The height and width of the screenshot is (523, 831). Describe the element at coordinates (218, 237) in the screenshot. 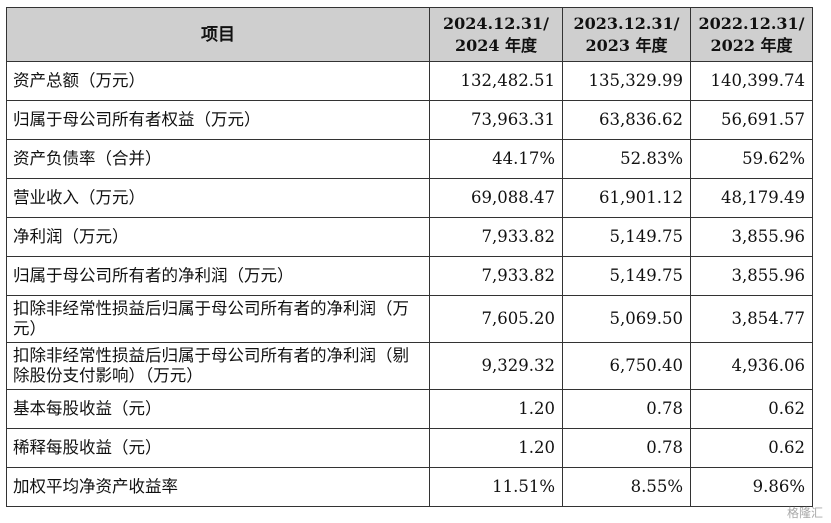

I see `row-label: 净利润（万元）` at that location.